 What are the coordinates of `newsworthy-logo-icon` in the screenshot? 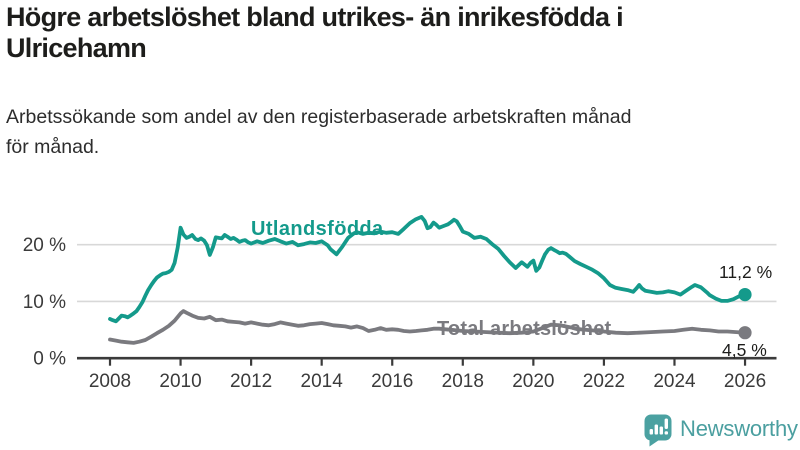 It's located at (658, 430).